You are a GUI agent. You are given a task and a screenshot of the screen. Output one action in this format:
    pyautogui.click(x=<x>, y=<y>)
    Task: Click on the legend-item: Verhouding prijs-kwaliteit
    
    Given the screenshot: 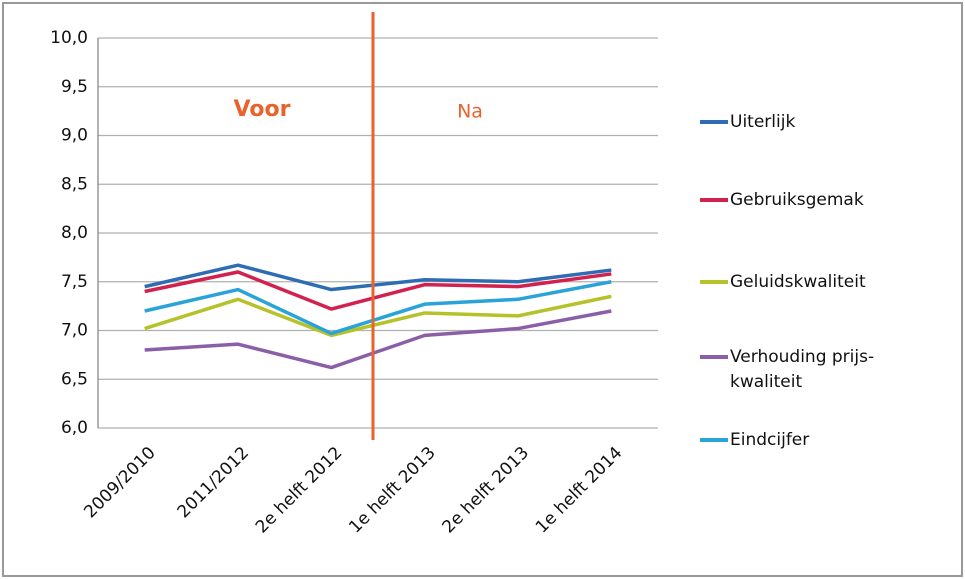 What is the action you would take?
    pyautogui.click(x=810, y=370)
    